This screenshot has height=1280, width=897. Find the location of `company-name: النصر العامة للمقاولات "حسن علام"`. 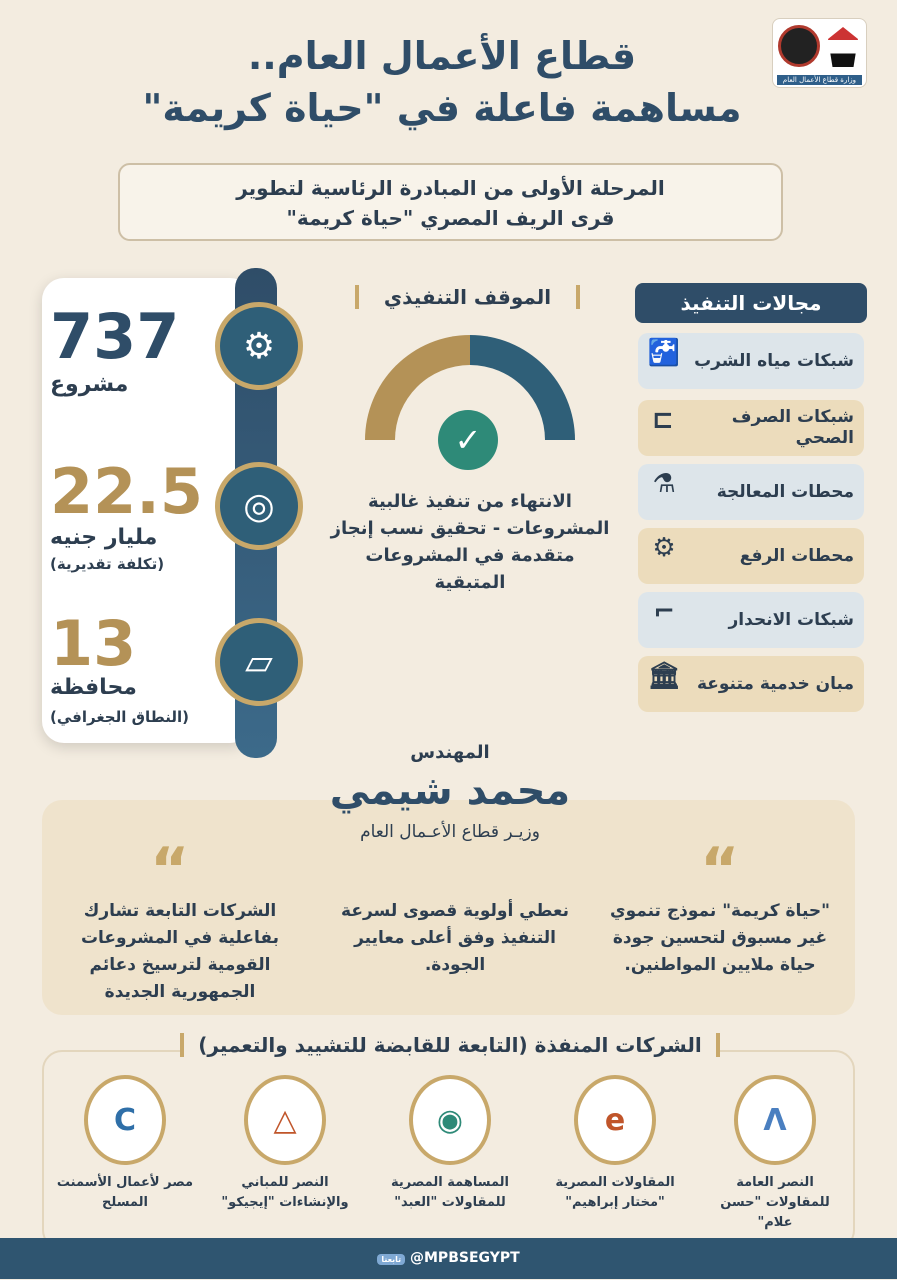

company-name: النصر العامة للمقاولات "حسن علام" is located at coordinates (775, 1202).